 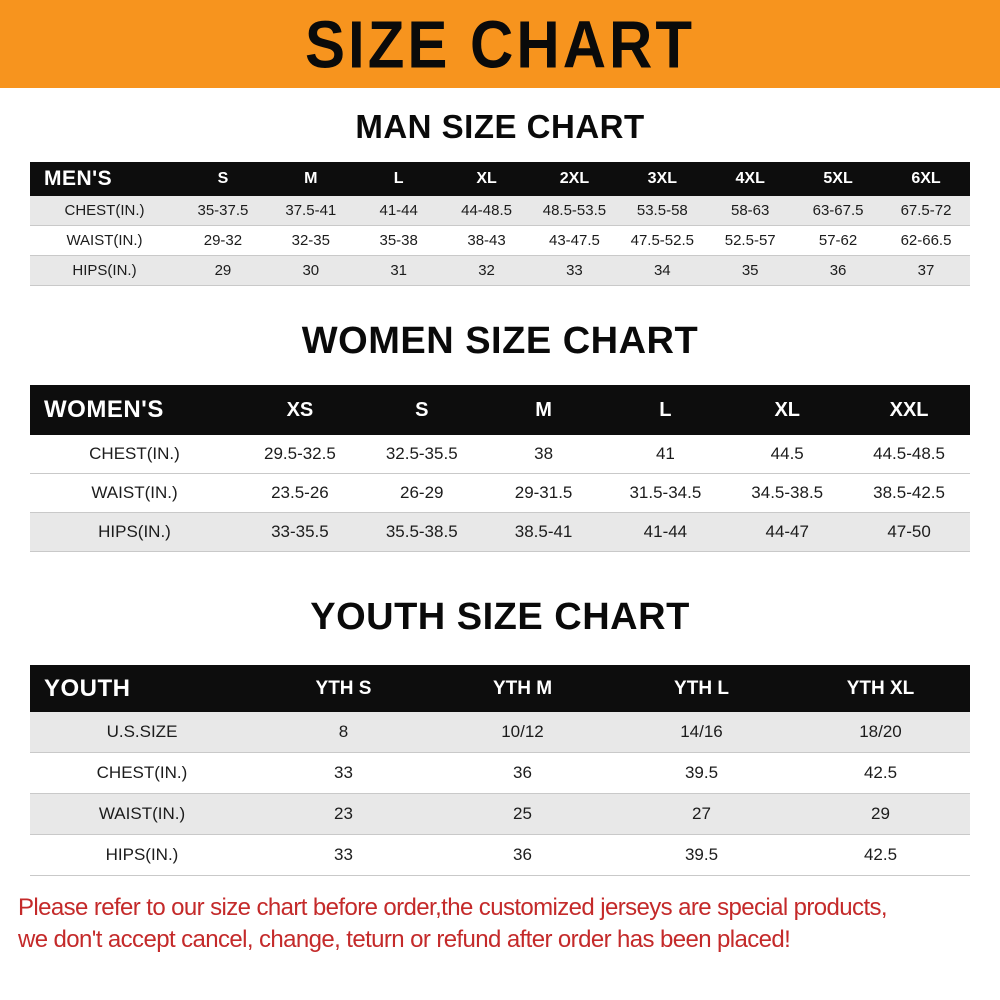 I want to click on size-cell: 44.5-48.5, so click(x=909, y=454).